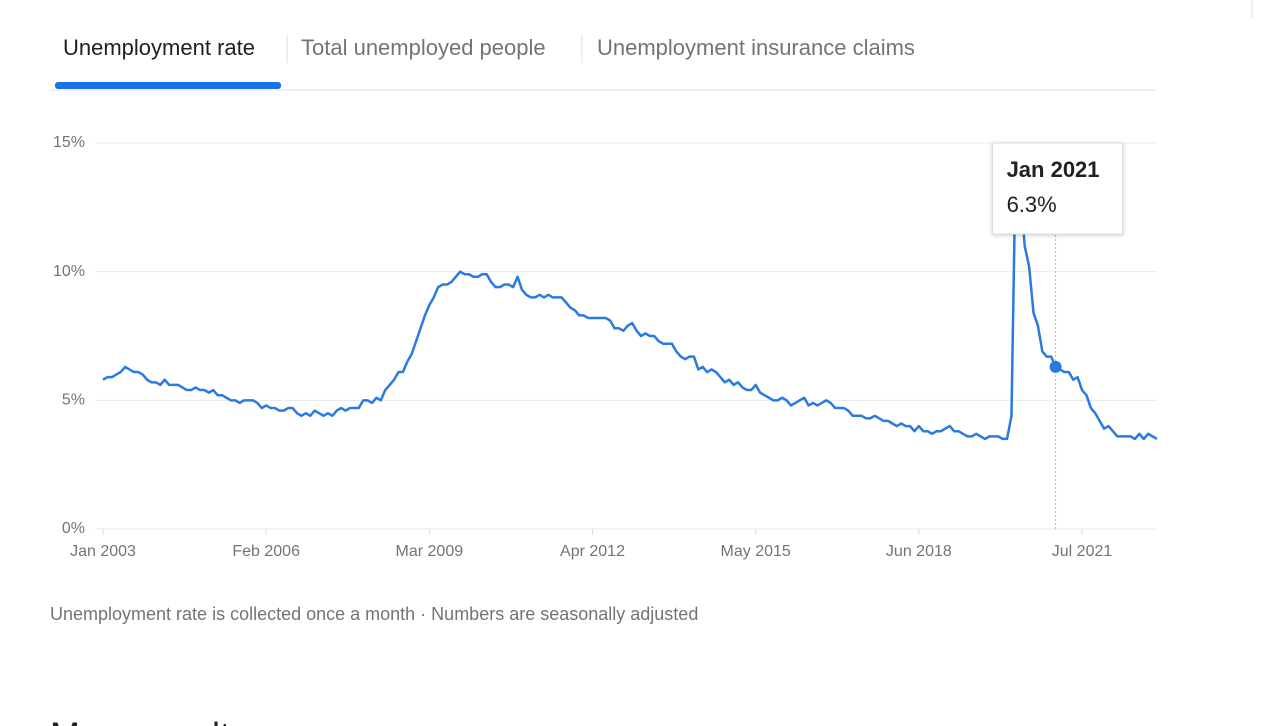 The width and height of the screenshot is (1274, 726). What do you see at coordinates (592, 551) in the screenshot?
I see `x-tick-label: Apr 2012` at bounding box center [592, 551].